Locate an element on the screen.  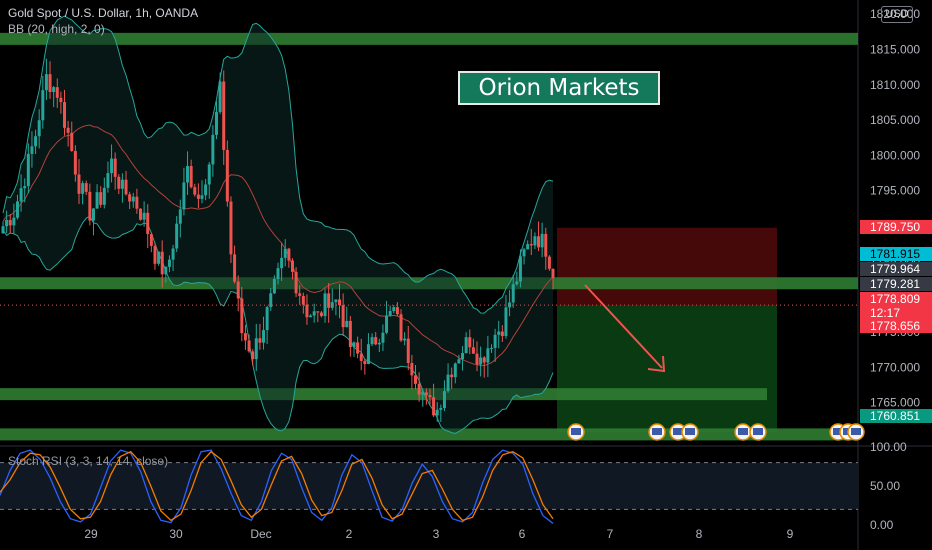
zone-resistance-top is located at coordinates (429, 38).